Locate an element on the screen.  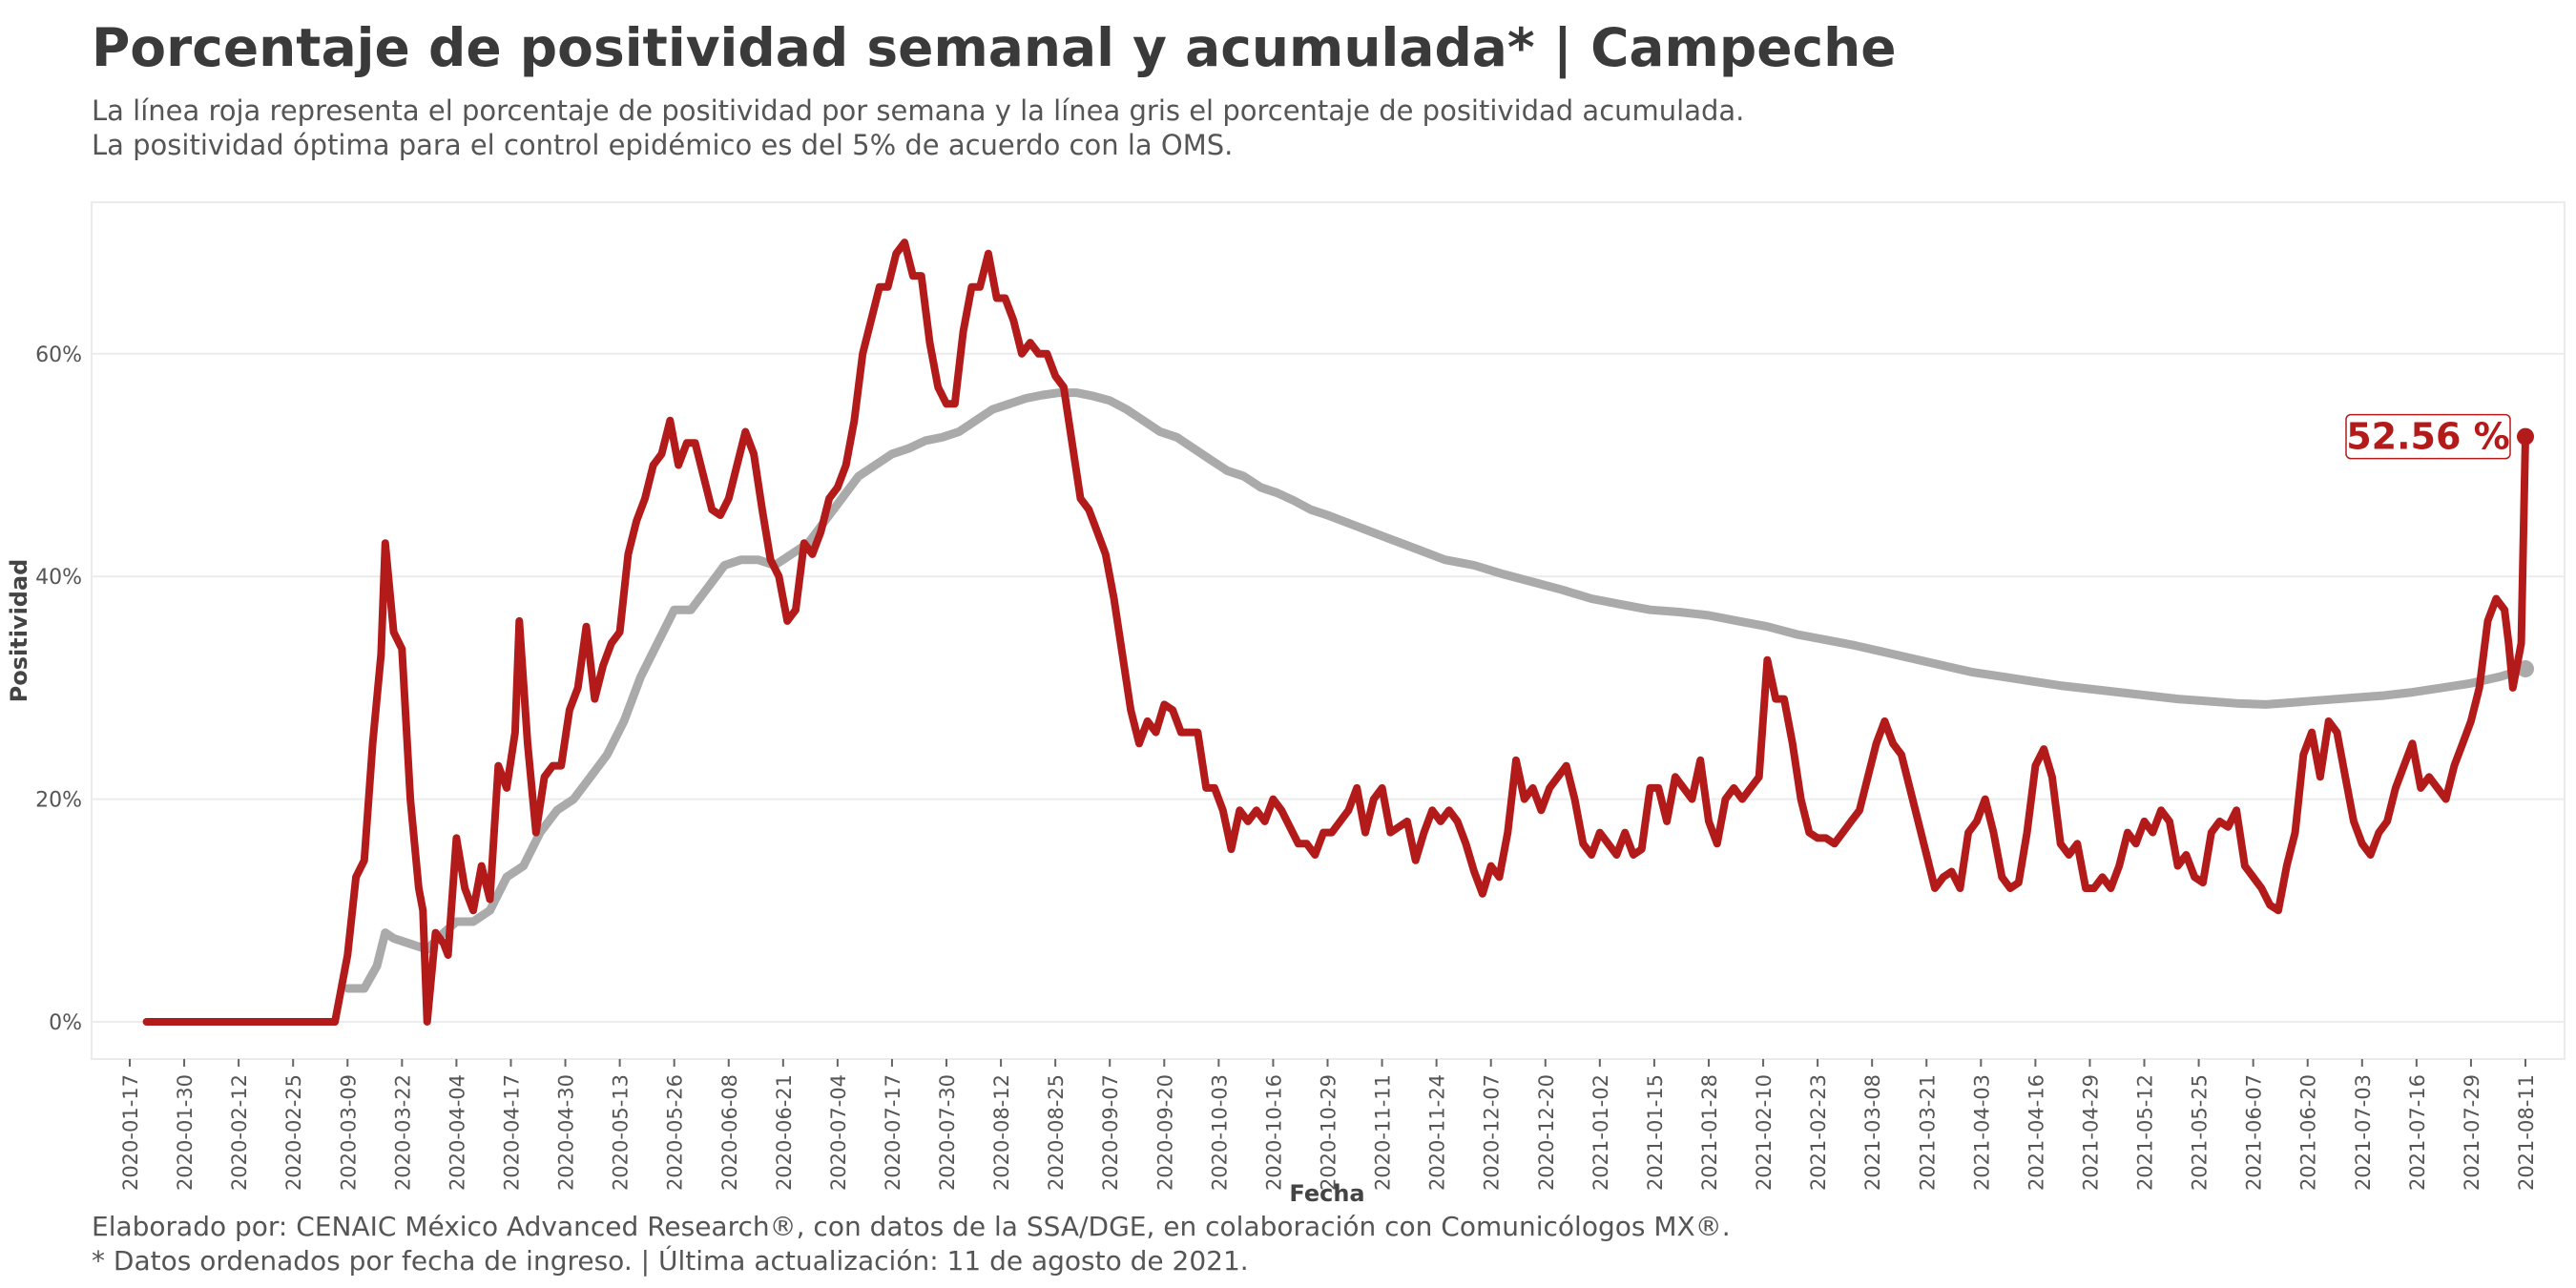
value-annotation: 52.56 % is located at coordinates (2428, 436).